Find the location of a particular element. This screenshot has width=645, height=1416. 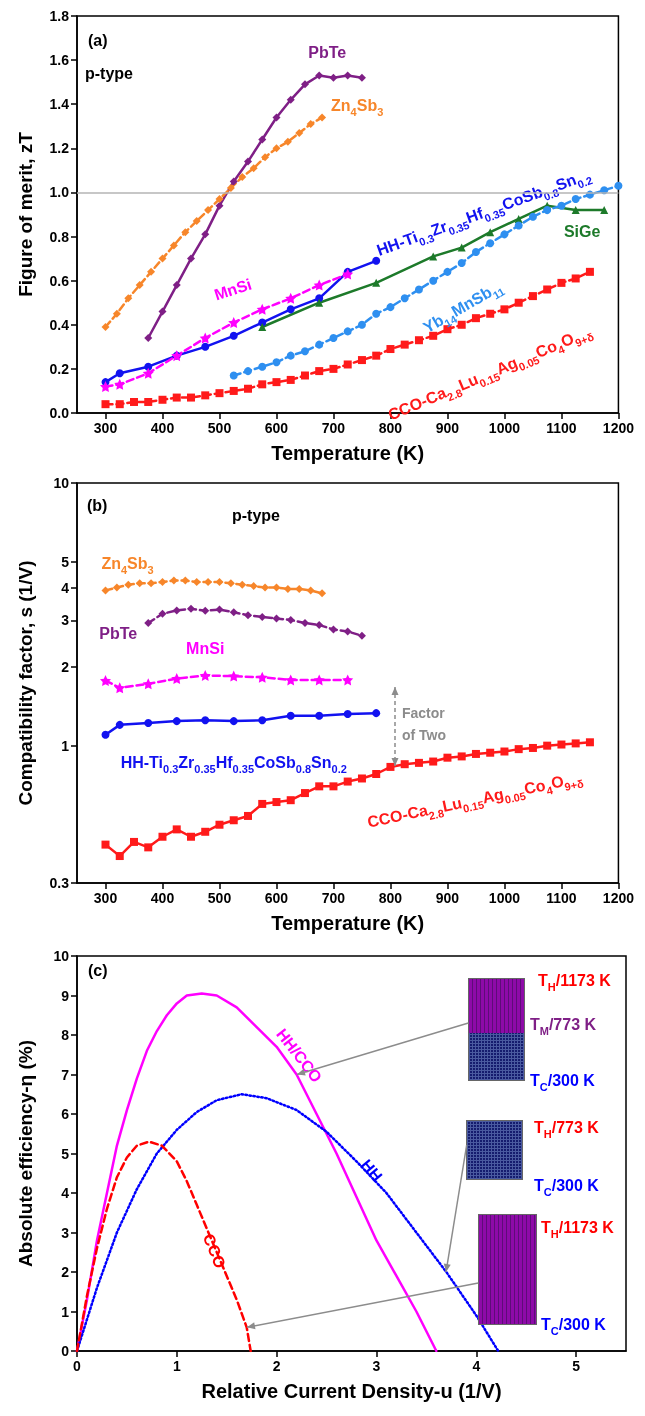

x-tick-label: 5 is located at coordinates (576, 1366).